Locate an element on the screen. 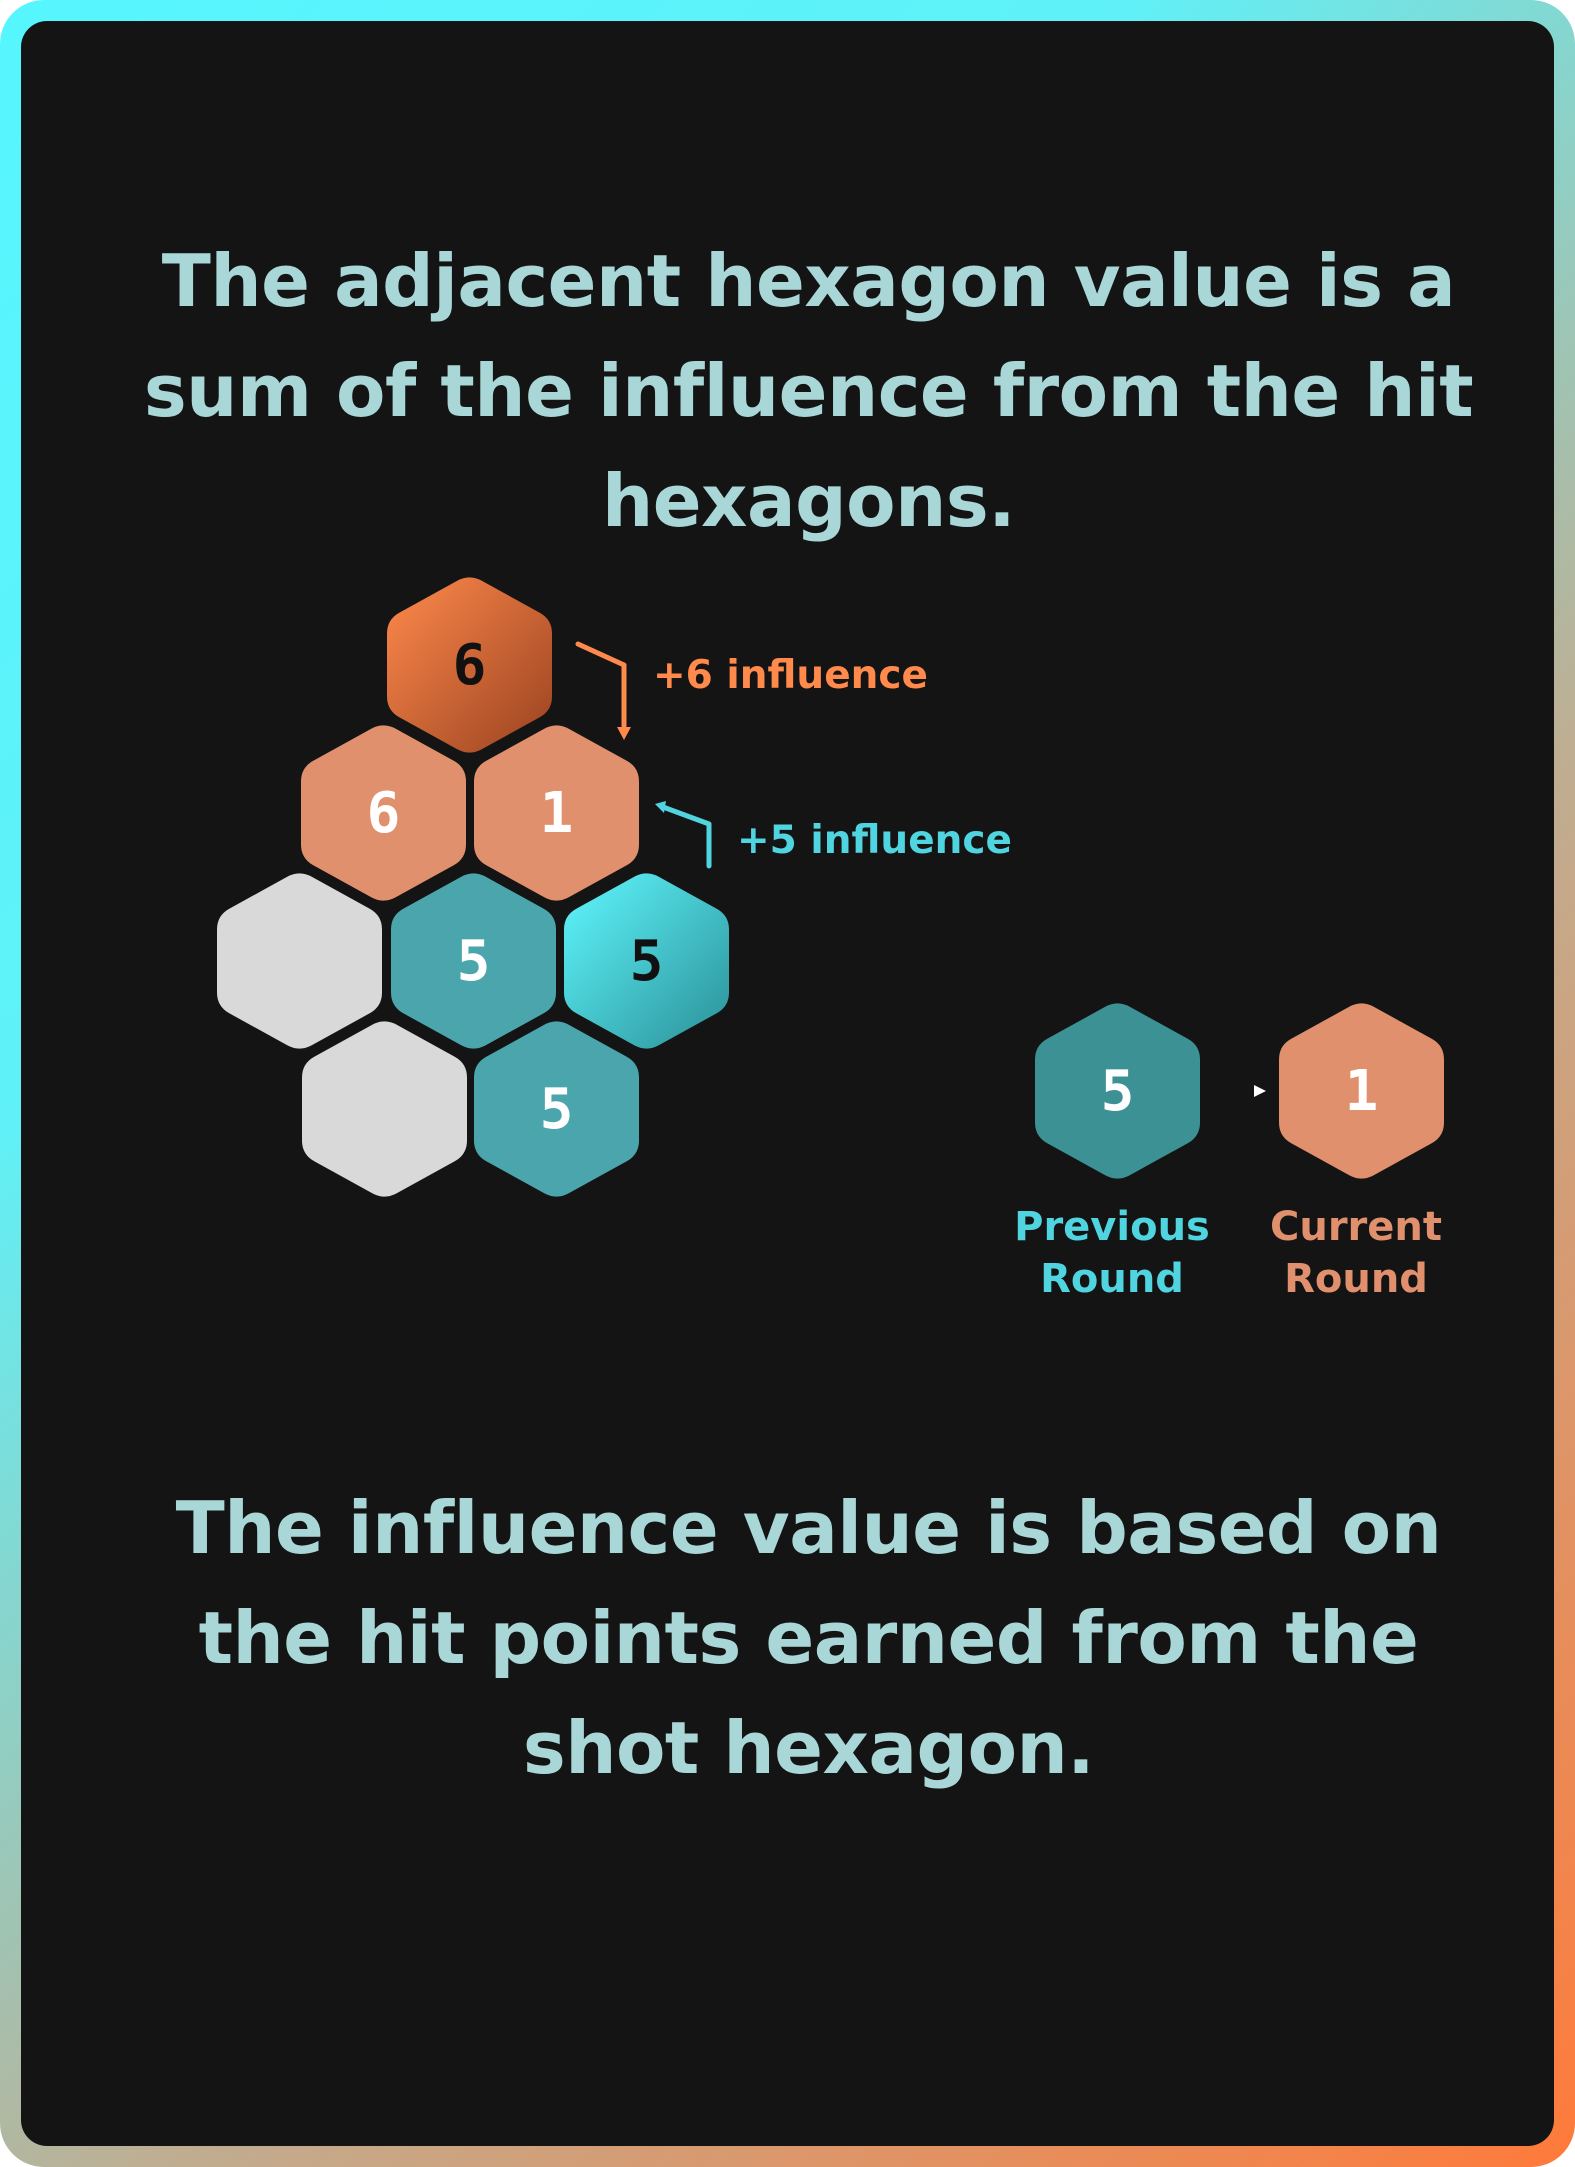  previous-round-label-line2: Round is located at coordinates (1112, 1279).